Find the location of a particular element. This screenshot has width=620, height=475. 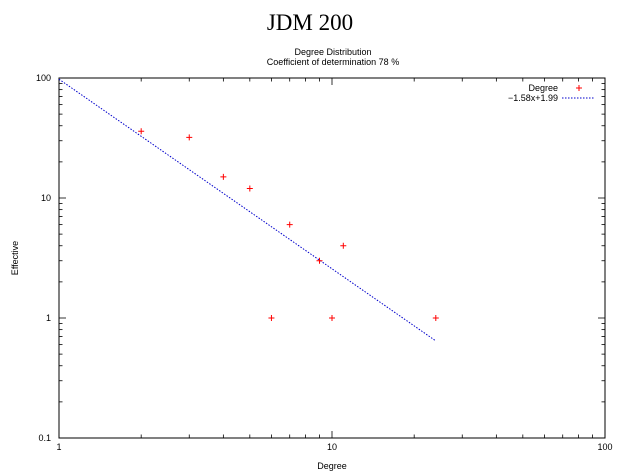

x-tick-label: 1 is located at coordinates (58, 447).